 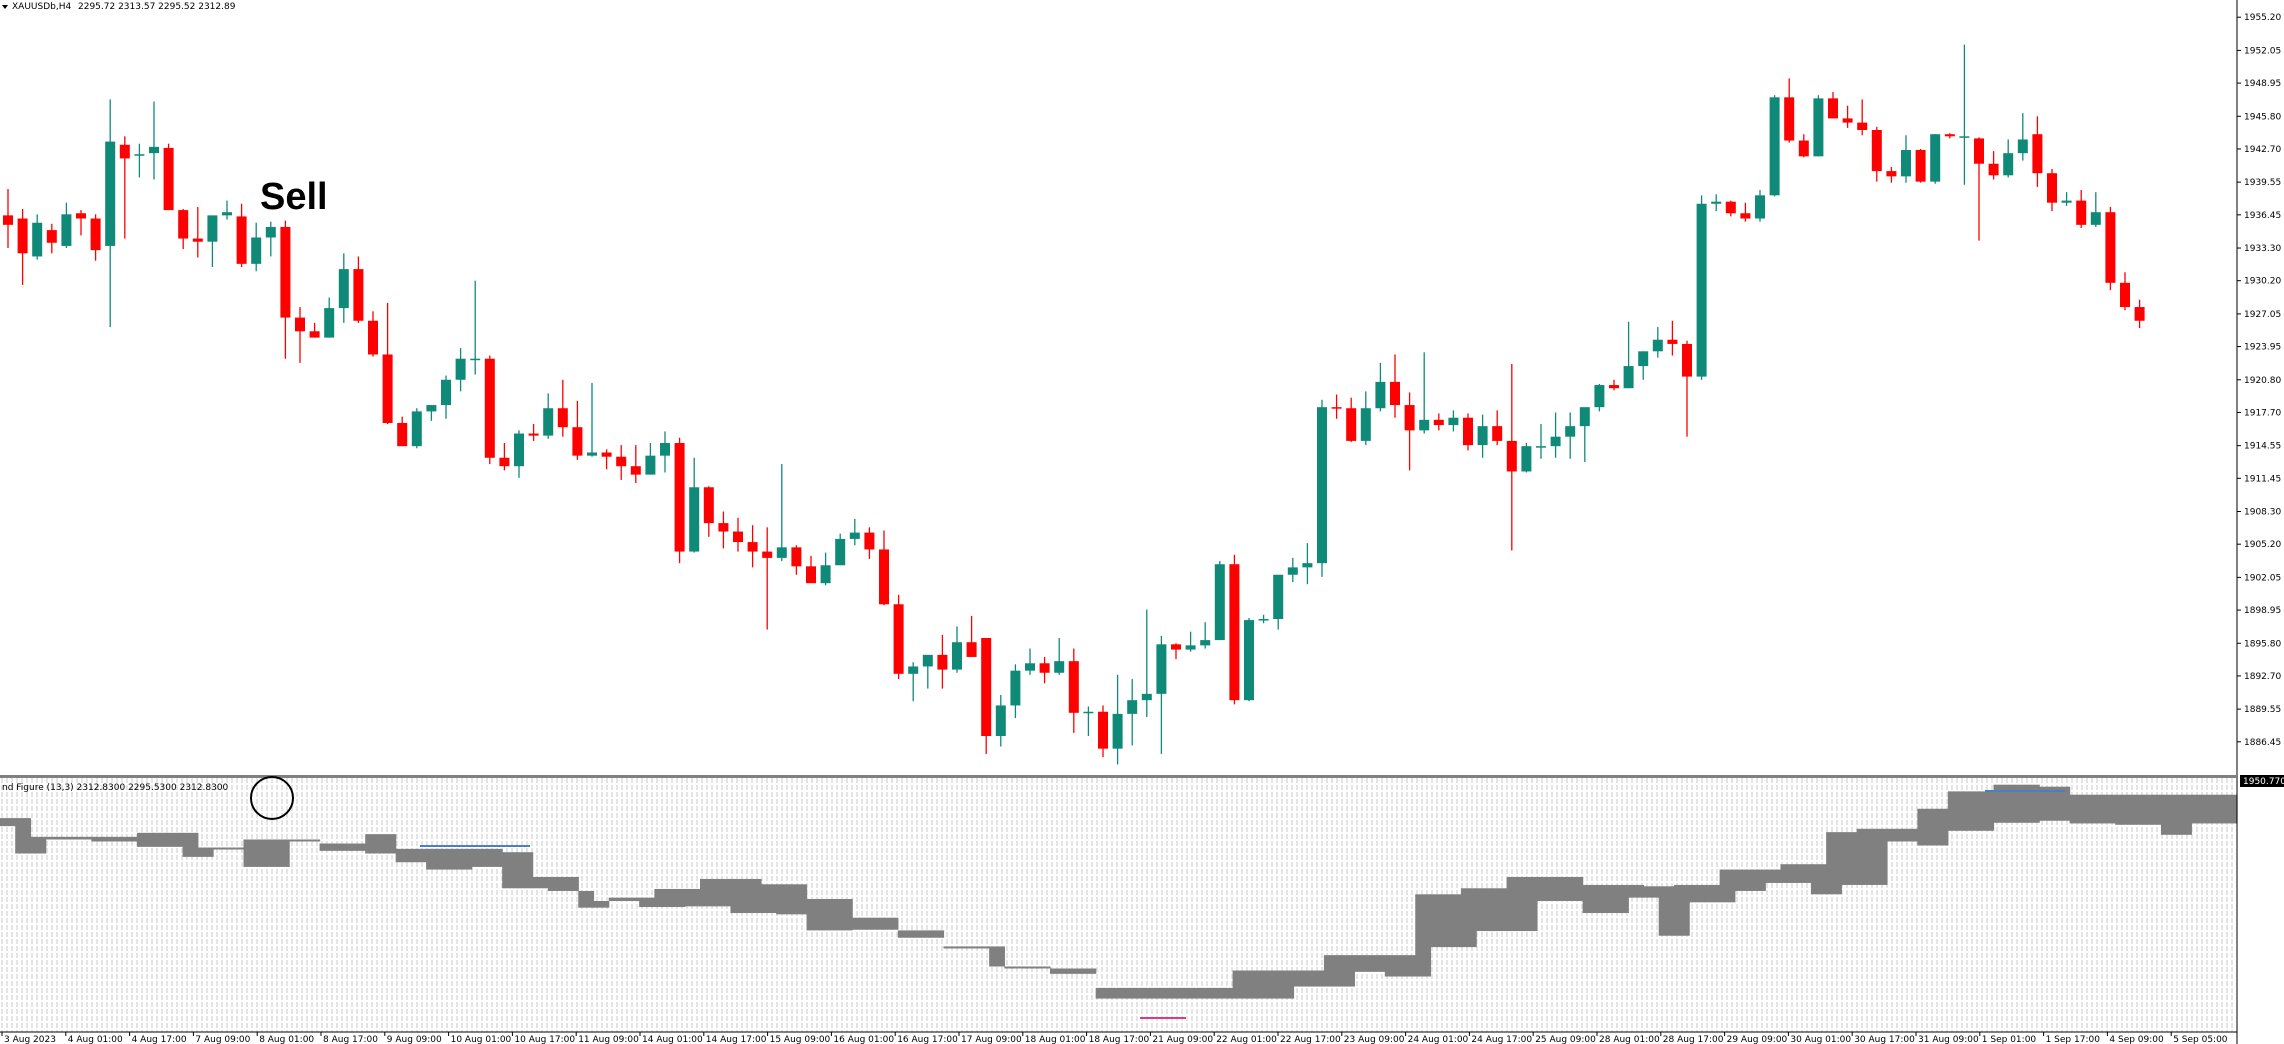 I want to click on time-tick-label: 4 Aug 17:00, so click(x=159, y=1039).